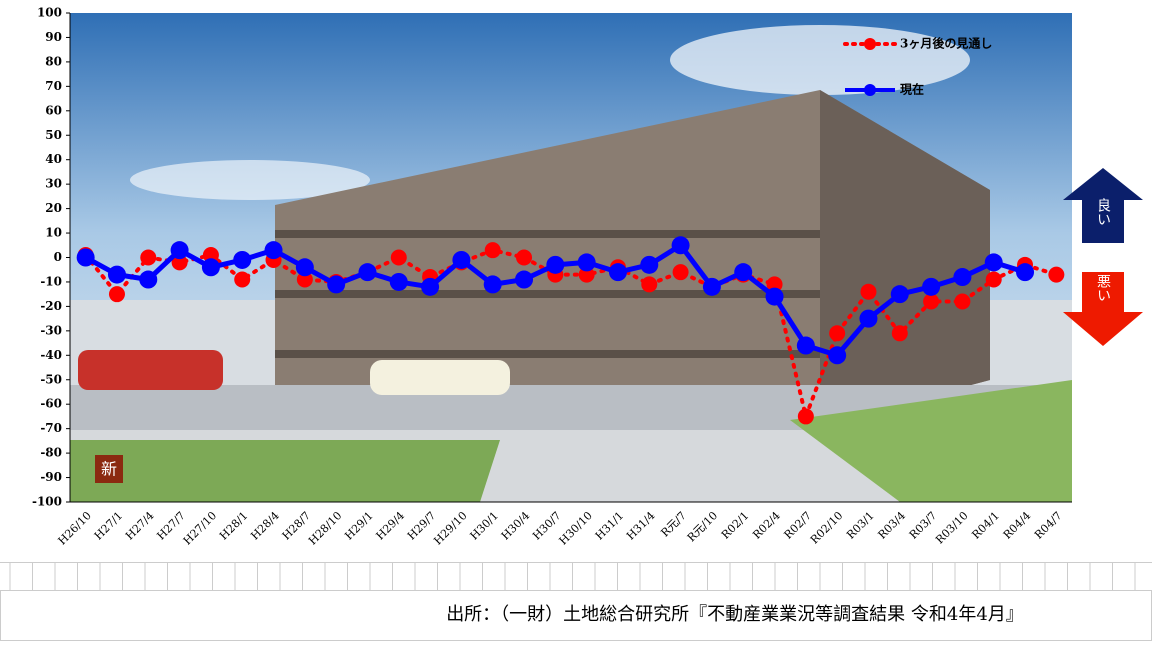  I want to click on x-tick-label: R02/1, so click(735, 525).